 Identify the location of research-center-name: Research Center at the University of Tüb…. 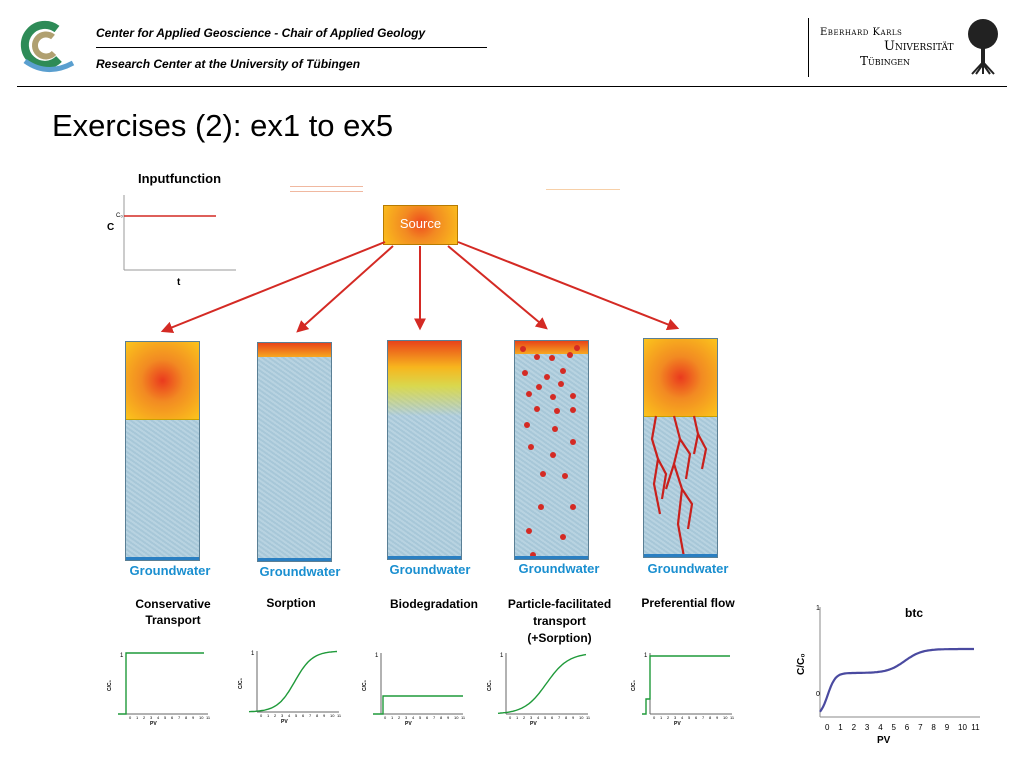
(228, 64).